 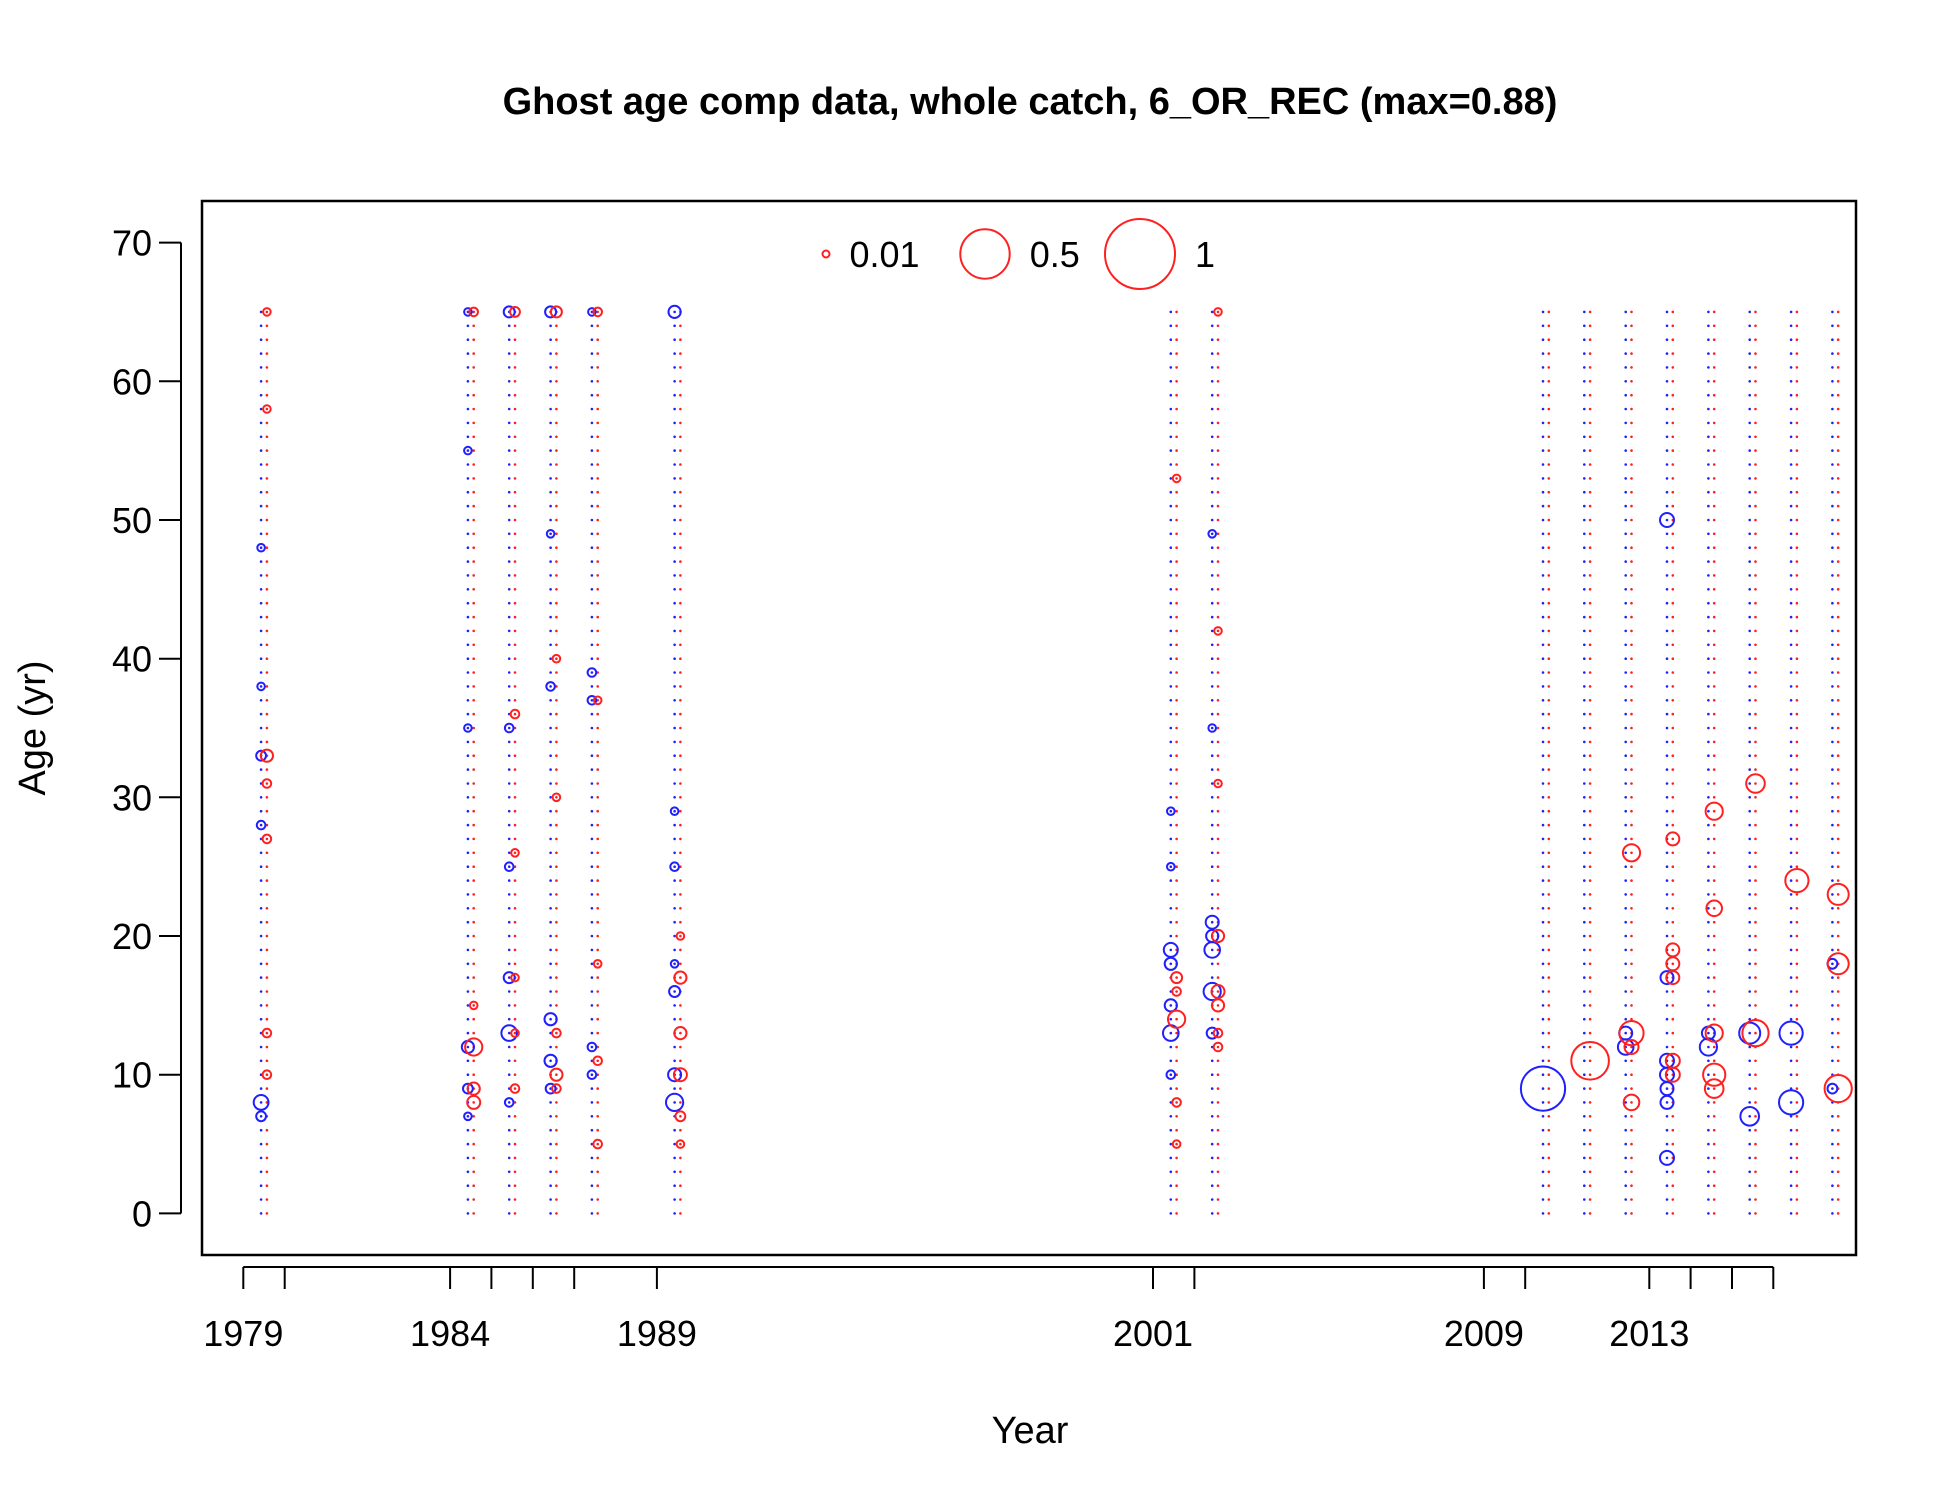 I want to click on x-tick-label-0: 1979, so click(x=243, y=1333).